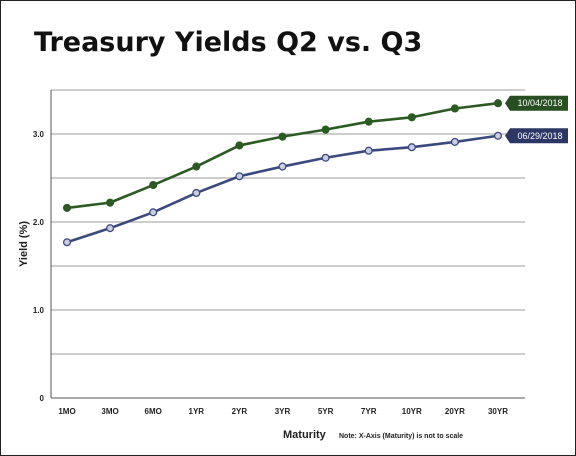 Image resolution: width=576 pixels, height=456 pixels. Describe the element at coordinates (498, 411) in the screenshot. I see `x-tick-label: 30YR` at that location.